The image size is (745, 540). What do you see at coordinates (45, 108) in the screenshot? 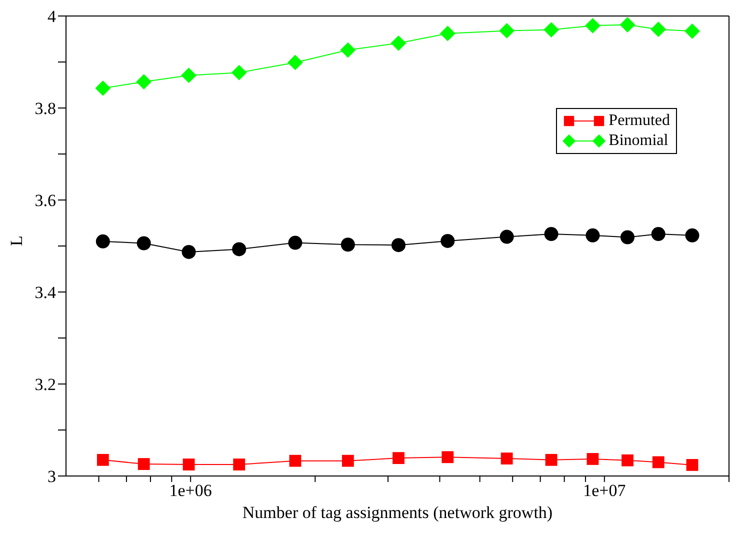
I see `y-tick-label: 3.8` at bounding box center [45, 108].